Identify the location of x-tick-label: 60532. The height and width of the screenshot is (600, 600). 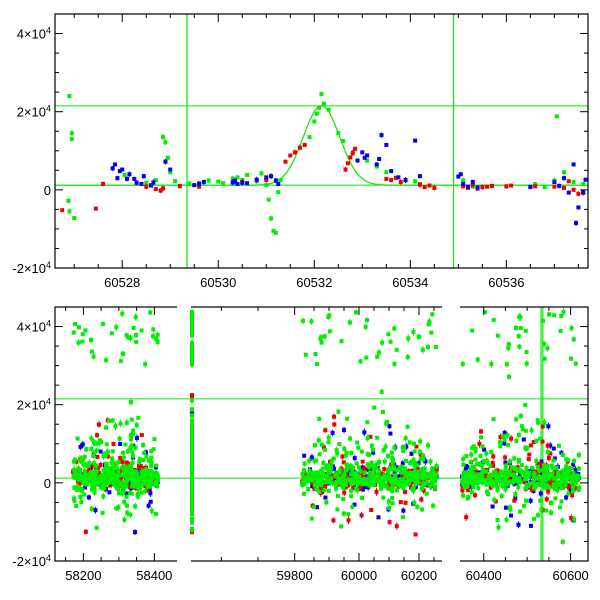
(314, 282).